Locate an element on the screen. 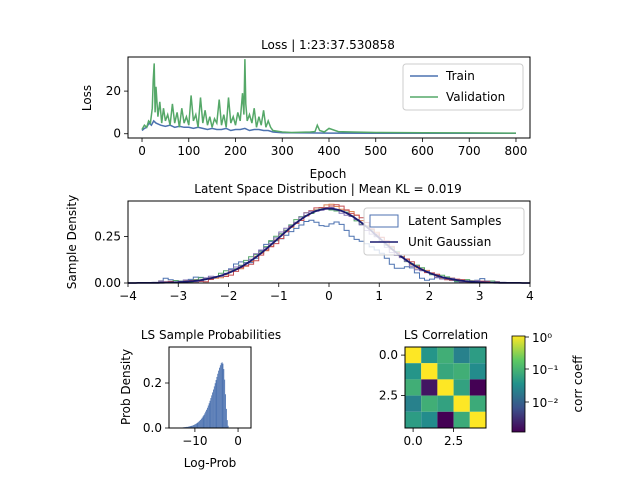 The width and height of the screenshot is (640, 484). loss-x-tick-label: 100 is located at coordinates (188, 151).